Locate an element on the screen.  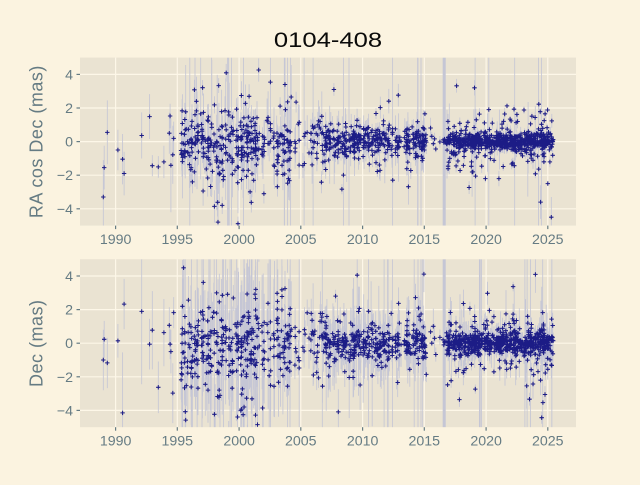
svg-text: Dec (mas) is located at coordinates (37, 343).